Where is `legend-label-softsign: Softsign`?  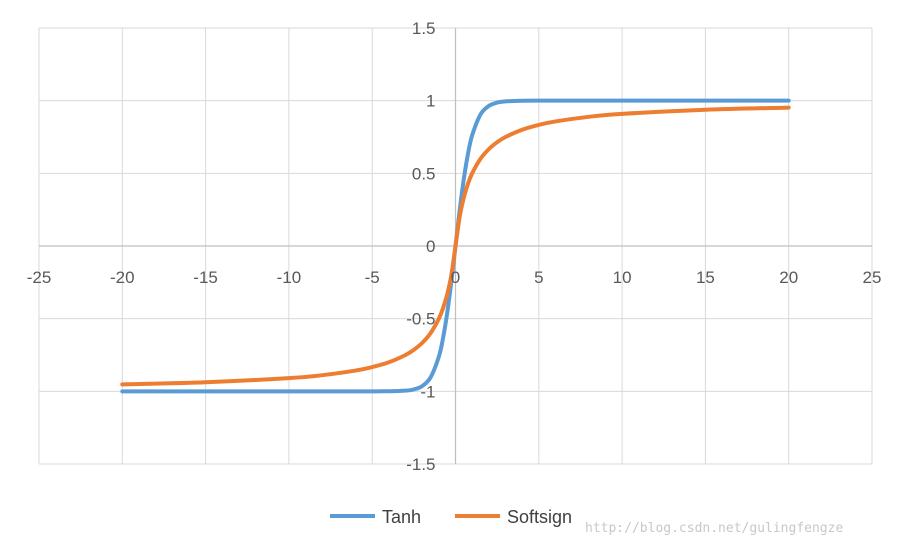 legend-label-softsign: Softsign is located at coordinates (539, 517).